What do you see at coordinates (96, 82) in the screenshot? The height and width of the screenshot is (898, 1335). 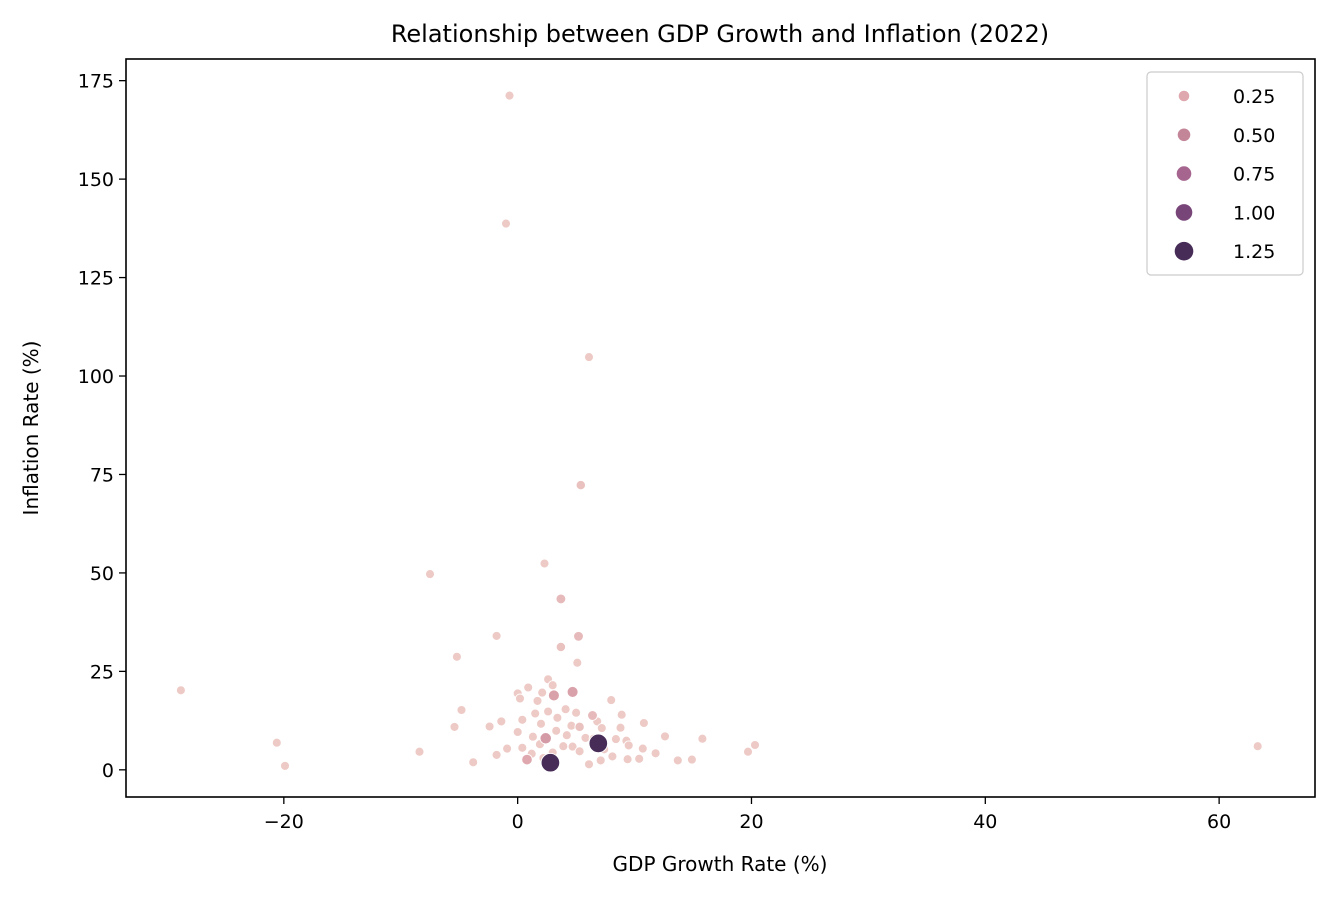 I see `y-tick-label: 175` at bounding box center [96, 82].